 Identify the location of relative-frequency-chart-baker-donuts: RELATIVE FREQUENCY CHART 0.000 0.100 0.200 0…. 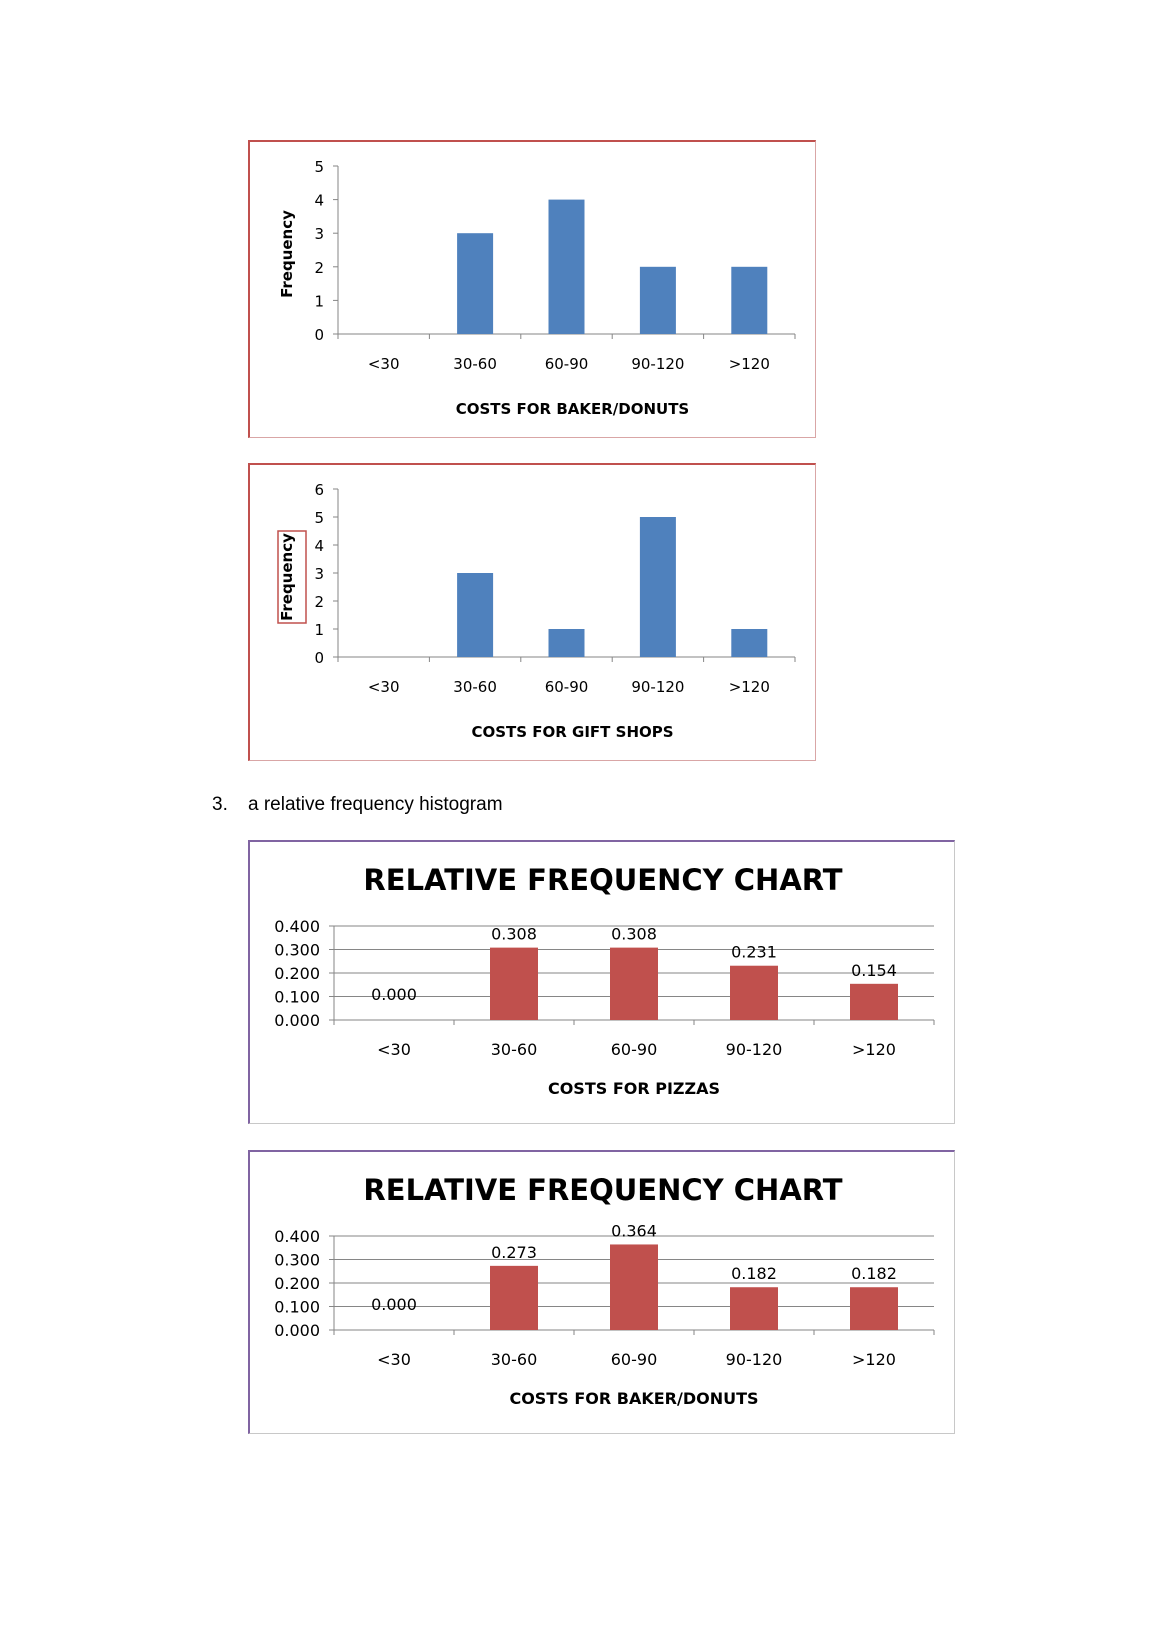
(601, 1292).